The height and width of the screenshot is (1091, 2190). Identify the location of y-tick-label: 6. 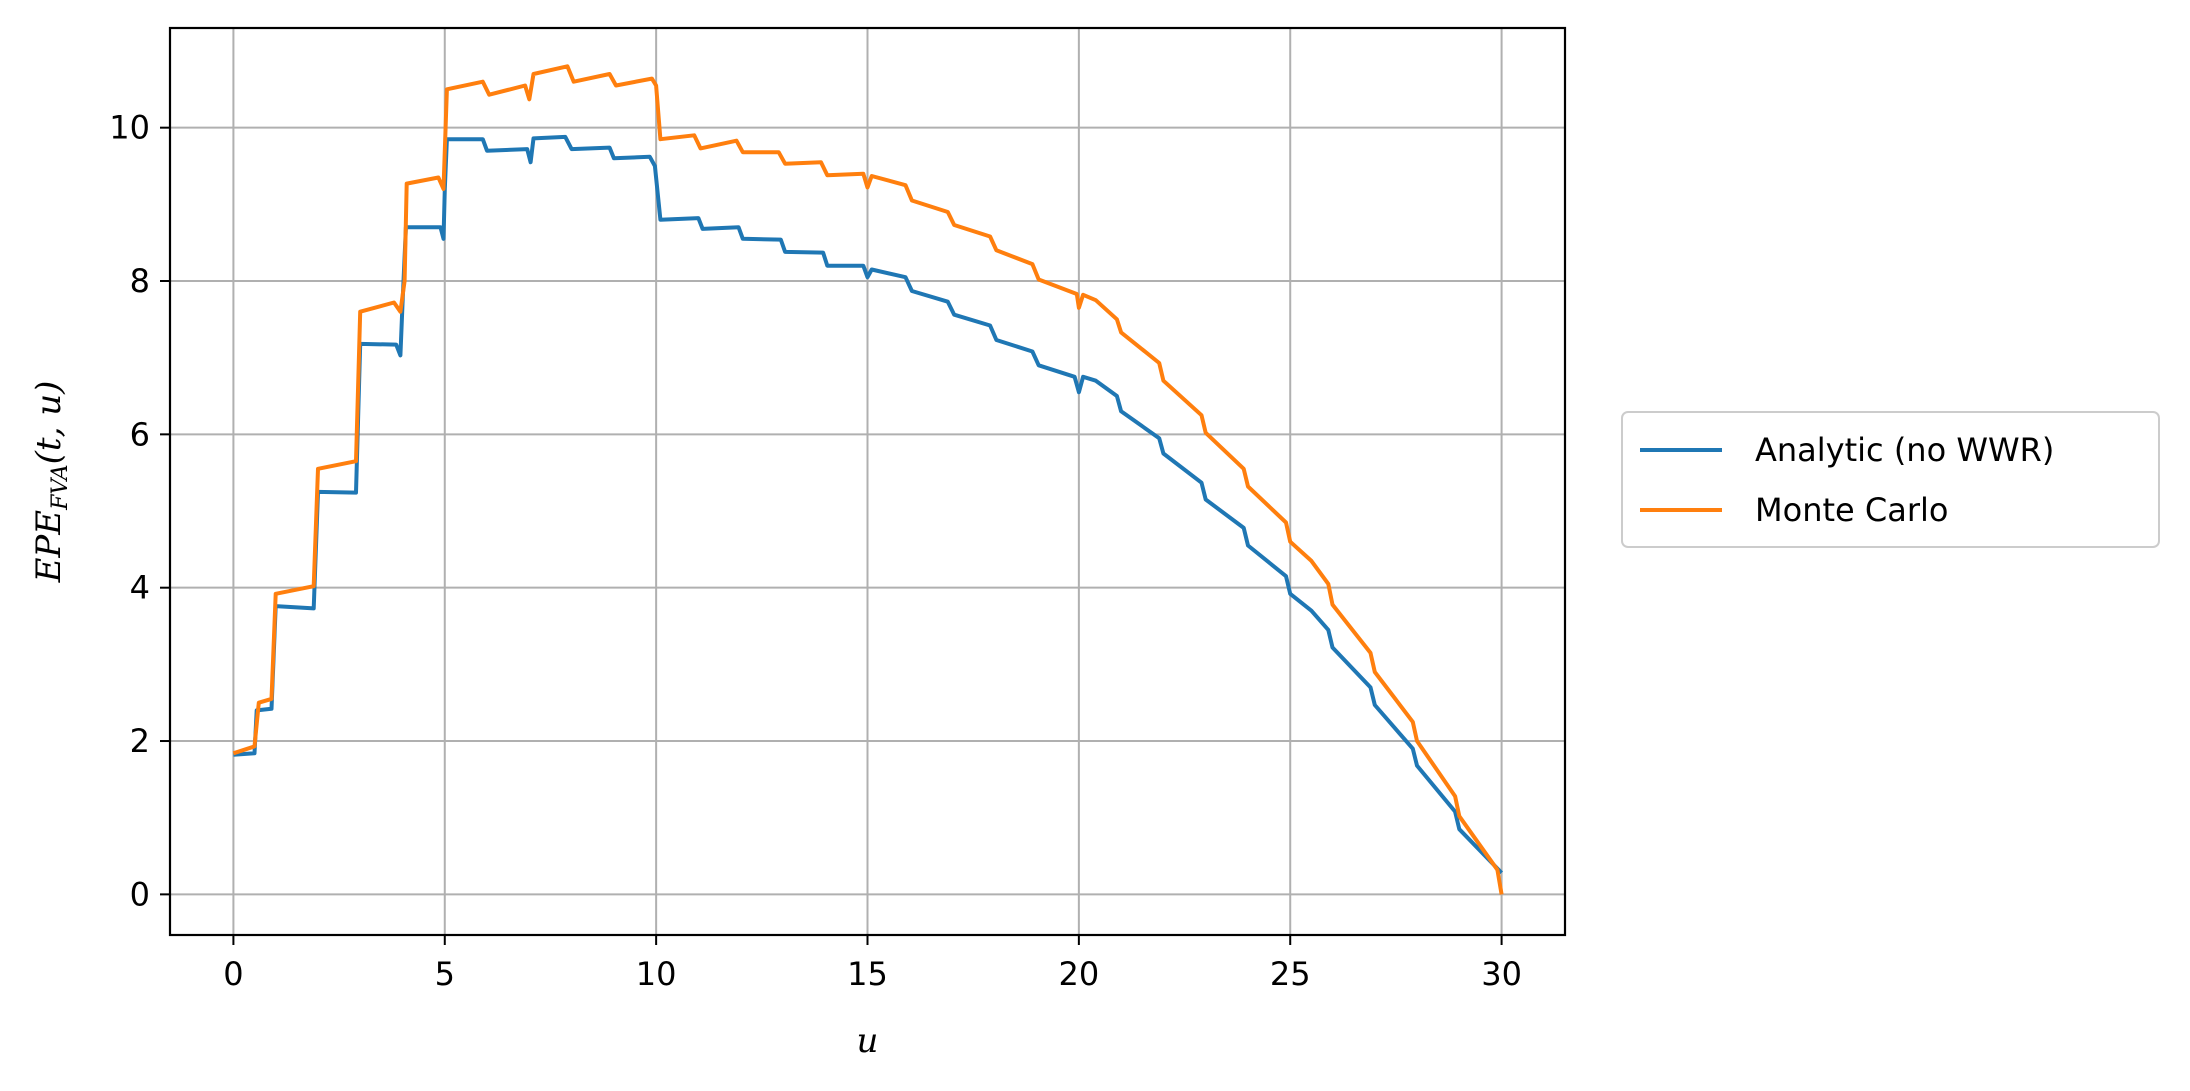
(140, 434).